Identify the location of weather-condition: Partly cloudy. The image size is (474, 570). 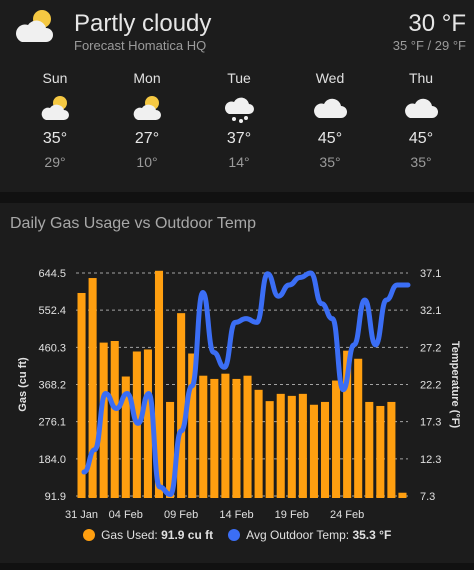
(143, 23).